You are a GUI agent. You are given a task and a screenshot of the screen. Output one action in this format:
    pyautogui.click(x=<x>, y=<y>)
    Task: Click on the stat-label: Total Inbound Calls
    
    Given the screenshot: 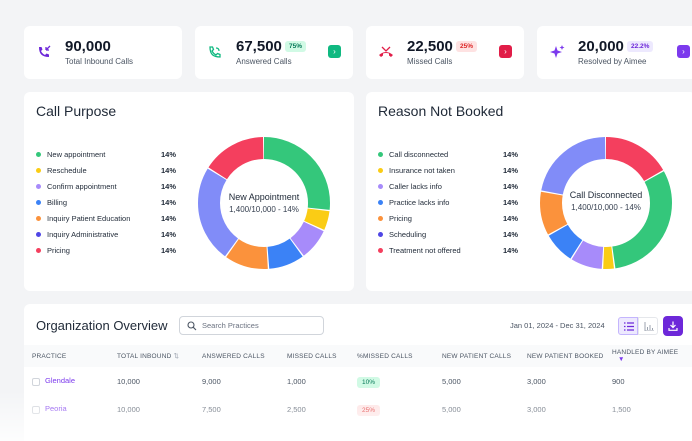 What is the action you would take?
    pyautogui.click(x=99, y=61)
    